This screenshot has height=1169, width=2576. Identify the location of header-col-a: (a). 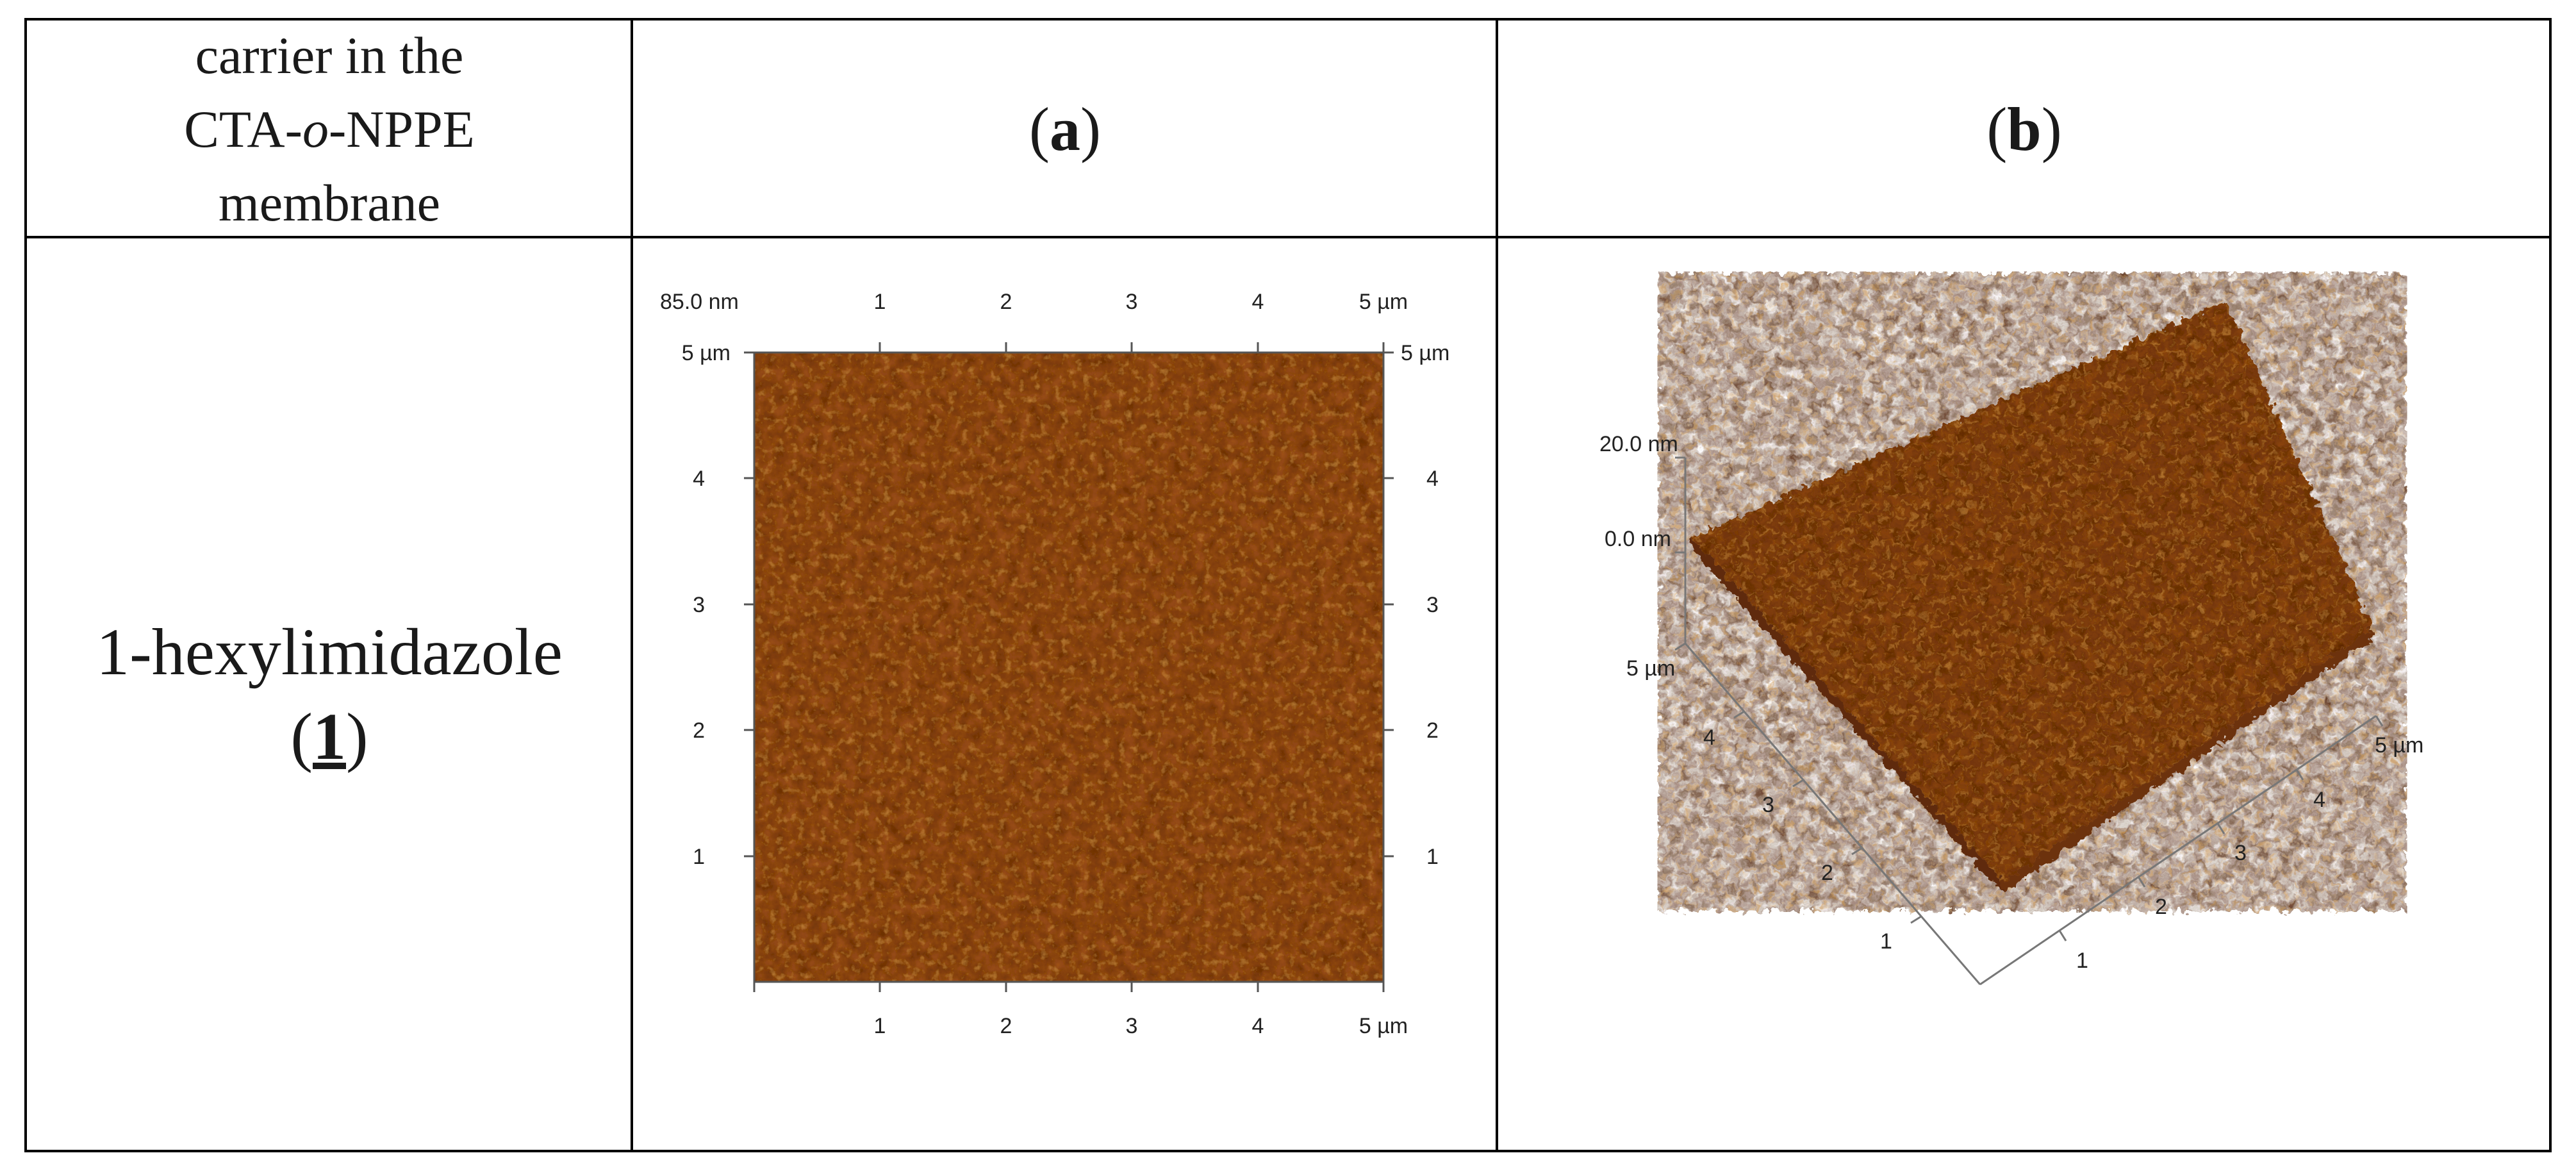
(1065, 129).